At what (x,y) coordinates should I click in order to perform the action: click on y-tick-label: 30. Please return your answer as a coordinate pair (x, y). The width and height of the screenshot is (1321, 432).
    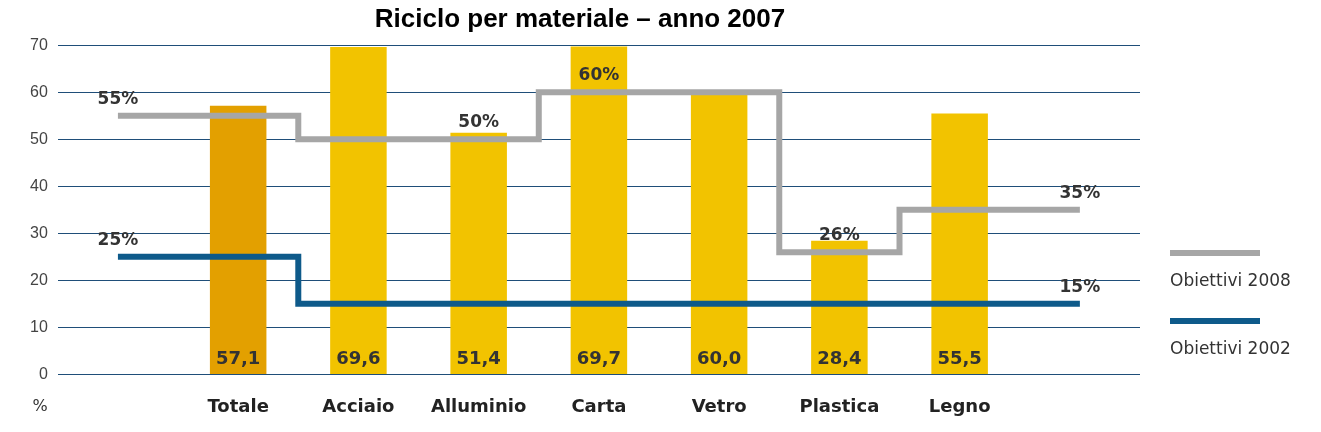
    Looking at the image, I should click on (39, 232).